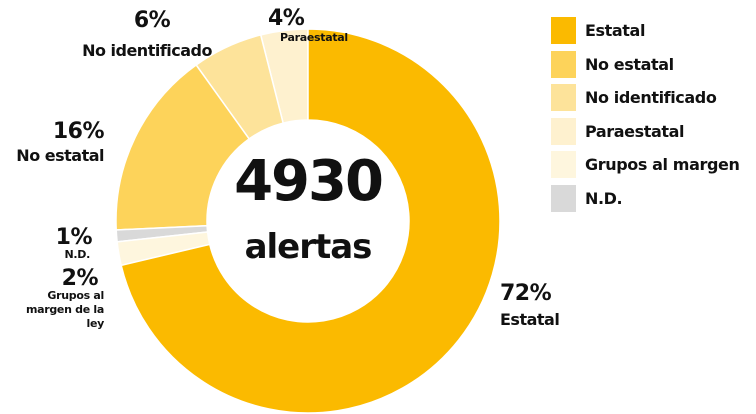 Image resolution: width=756 pixels, height=414 pixels. Describe the element at coordinates (314, 37) in the screenshot. I see `slice-label: Paraestatal` at that location.